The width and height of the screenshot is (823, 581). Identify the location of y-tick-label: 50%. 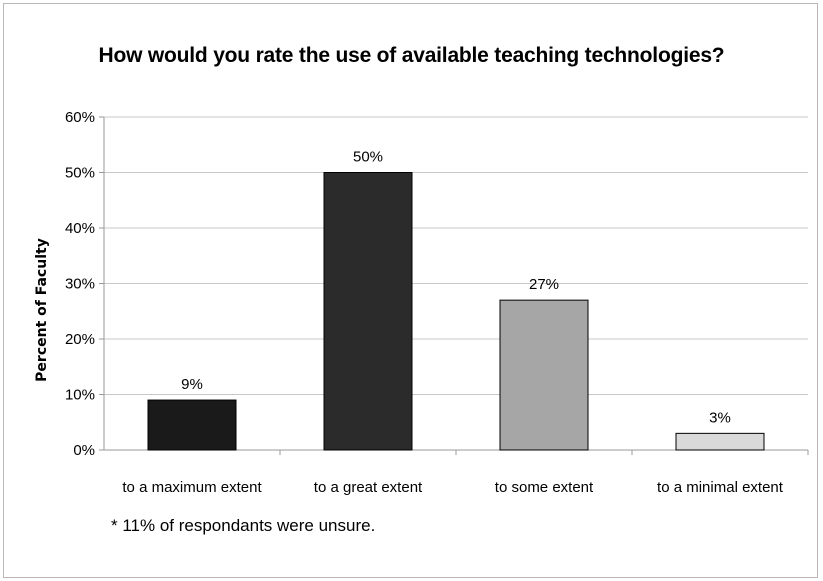
(80, 173).